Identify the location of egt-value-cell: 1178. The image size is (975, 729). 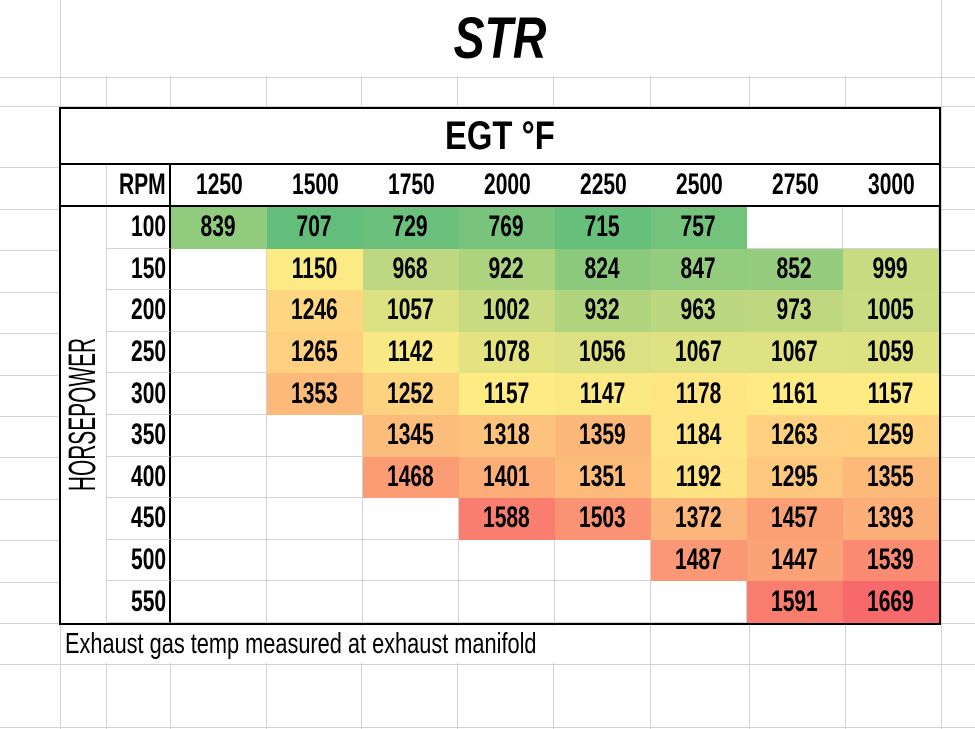
(699, 394).